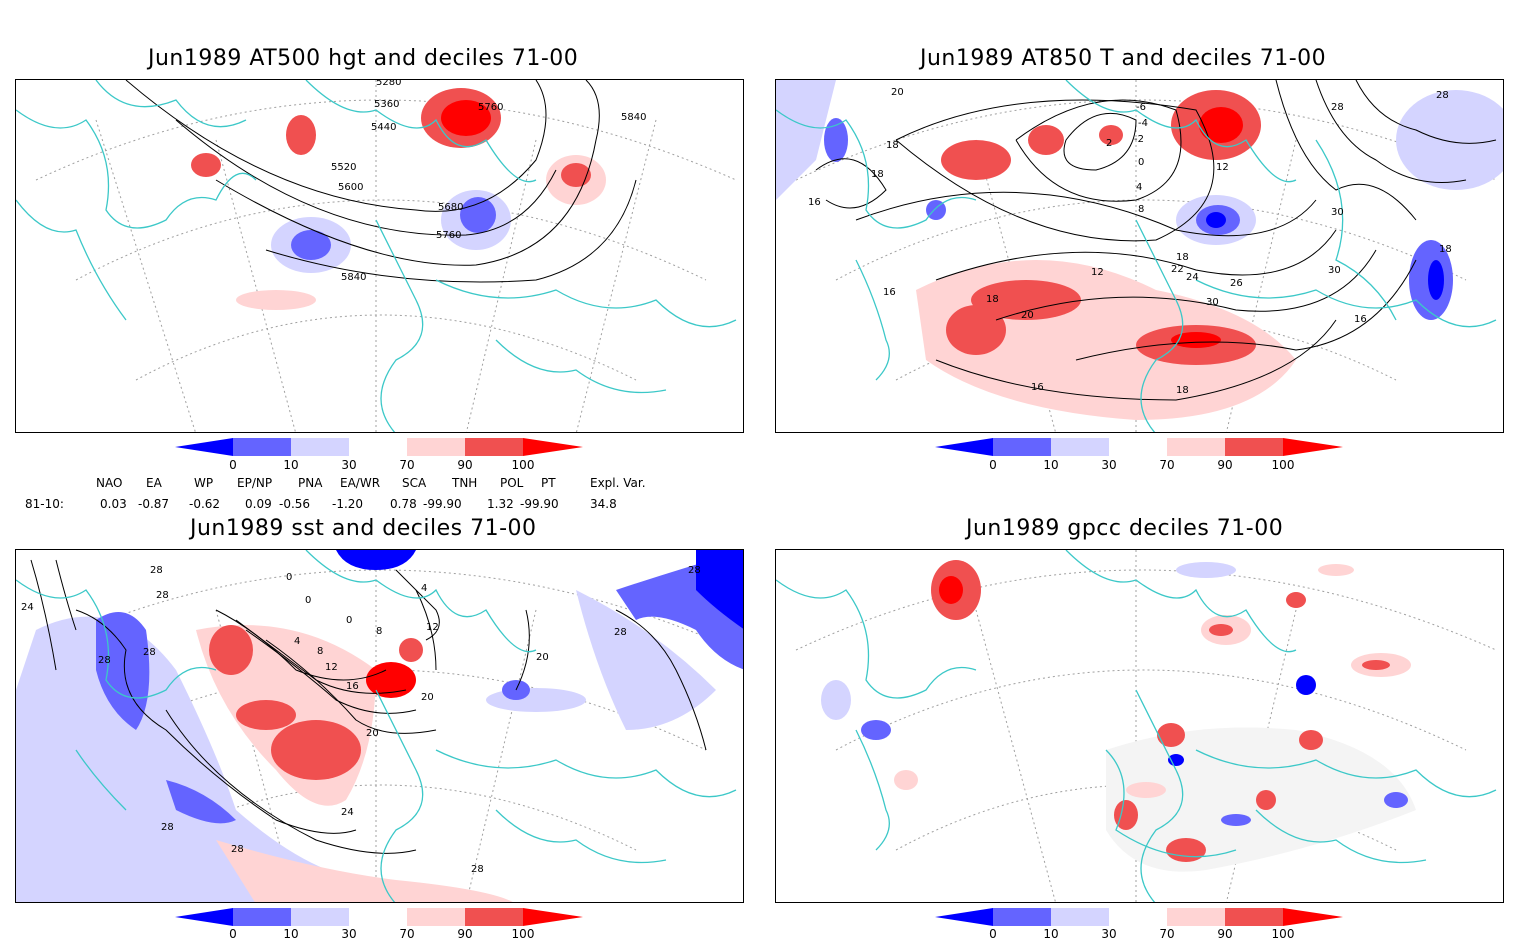  Describe the element at coordinates (1139, 139) in the screenshot. I see `contour-label: -2` at that location.